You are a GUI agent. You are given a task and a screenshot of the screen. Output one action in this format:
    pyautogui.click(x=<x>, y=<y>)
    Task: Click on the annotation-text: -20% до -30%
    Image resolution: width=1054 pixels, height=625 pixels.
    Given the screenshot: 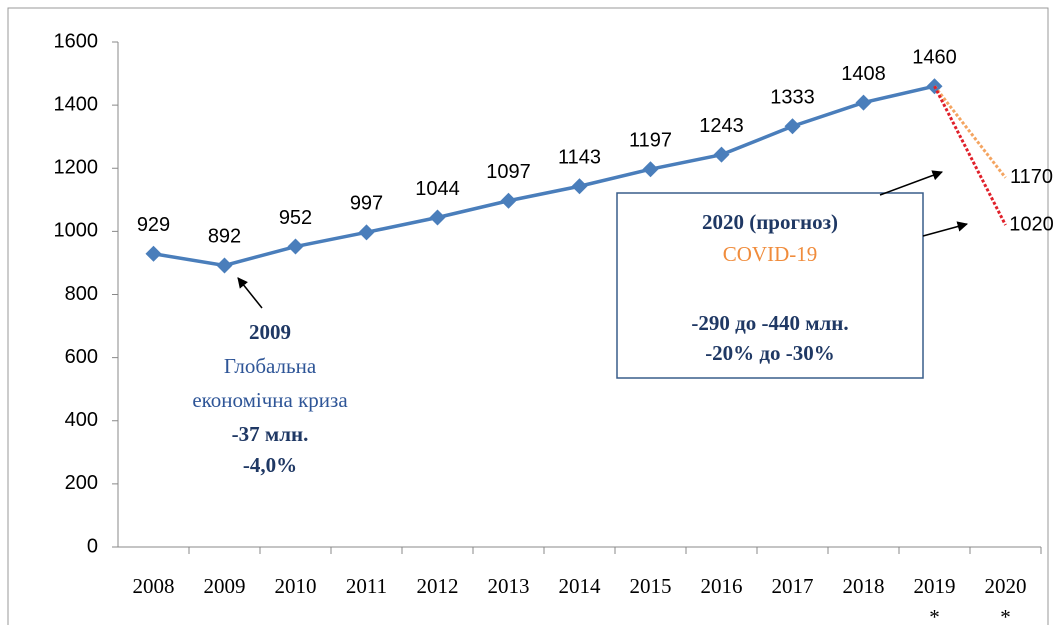 What is the action you would take?
    pyautogui.click(x=770, y=353)
    